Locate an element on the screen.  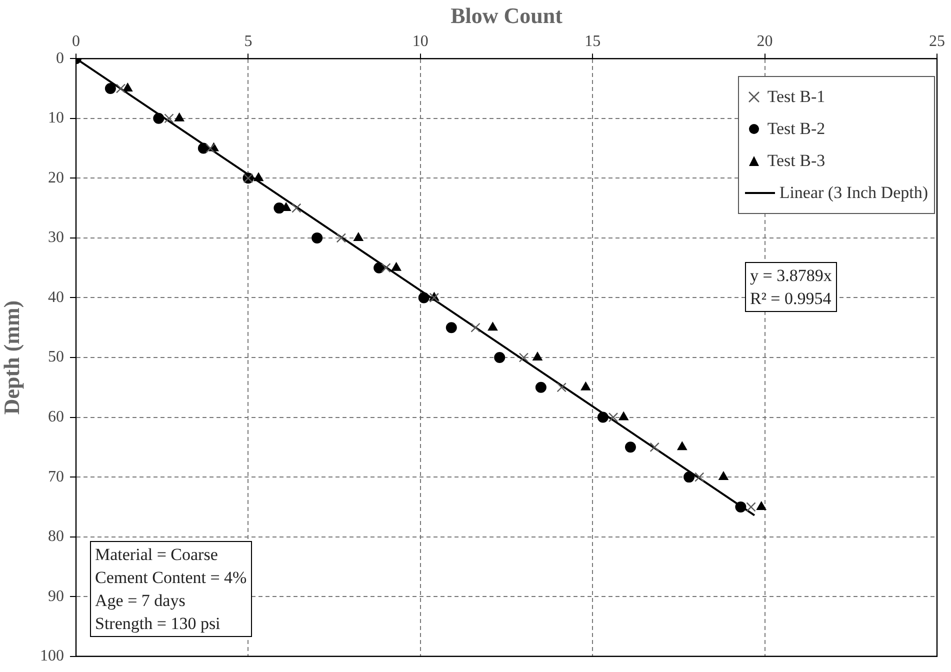
x-tick-label: 15 is located at coordinates (592, 41).